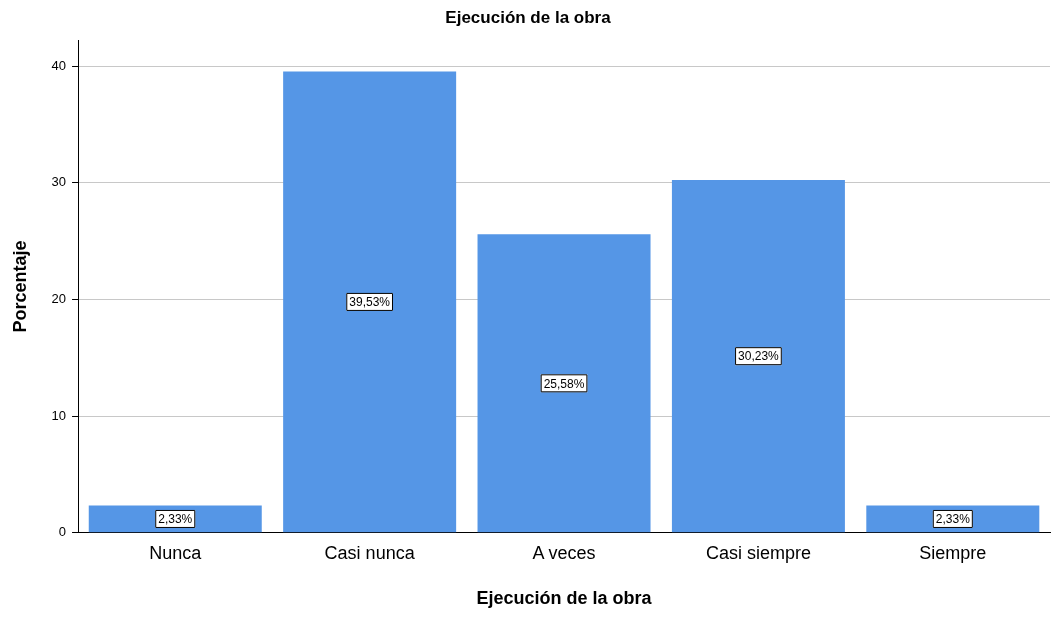 Image resolution: width=1052 pixels, height=618 pixels. Describe the element at coordinates (564, 552) in the screenshot. I see `x-tick-label: A veces` at that location.